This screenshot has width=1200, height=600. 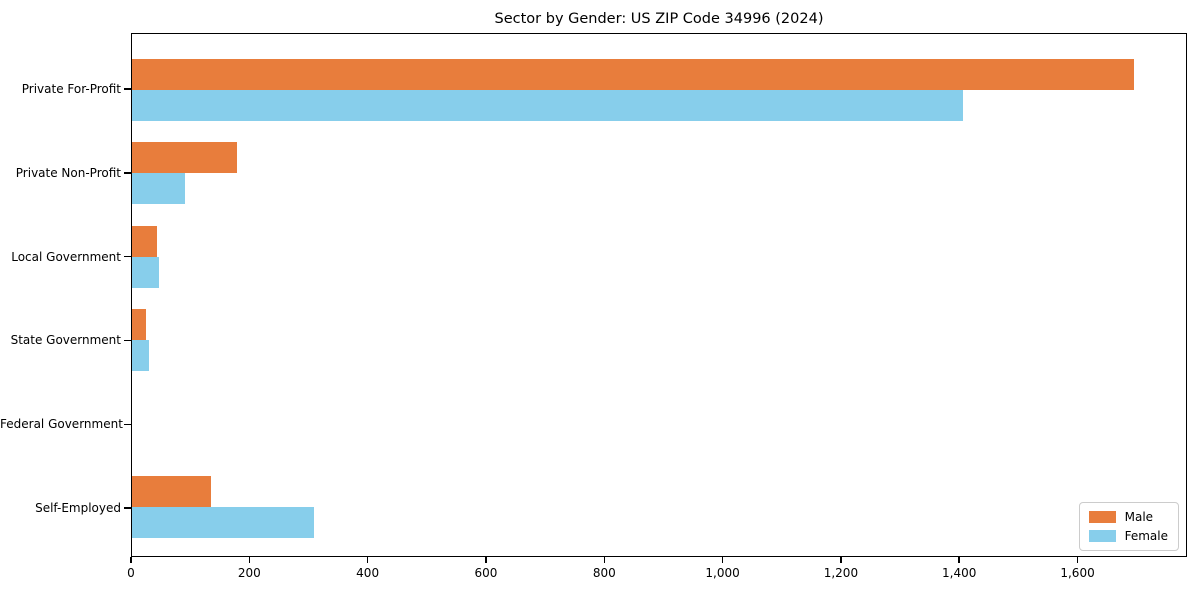 What do you see at coordinates (140, 356) in the screenshot?
I see `bar-female-state-government` at bounding box center [140, 356].